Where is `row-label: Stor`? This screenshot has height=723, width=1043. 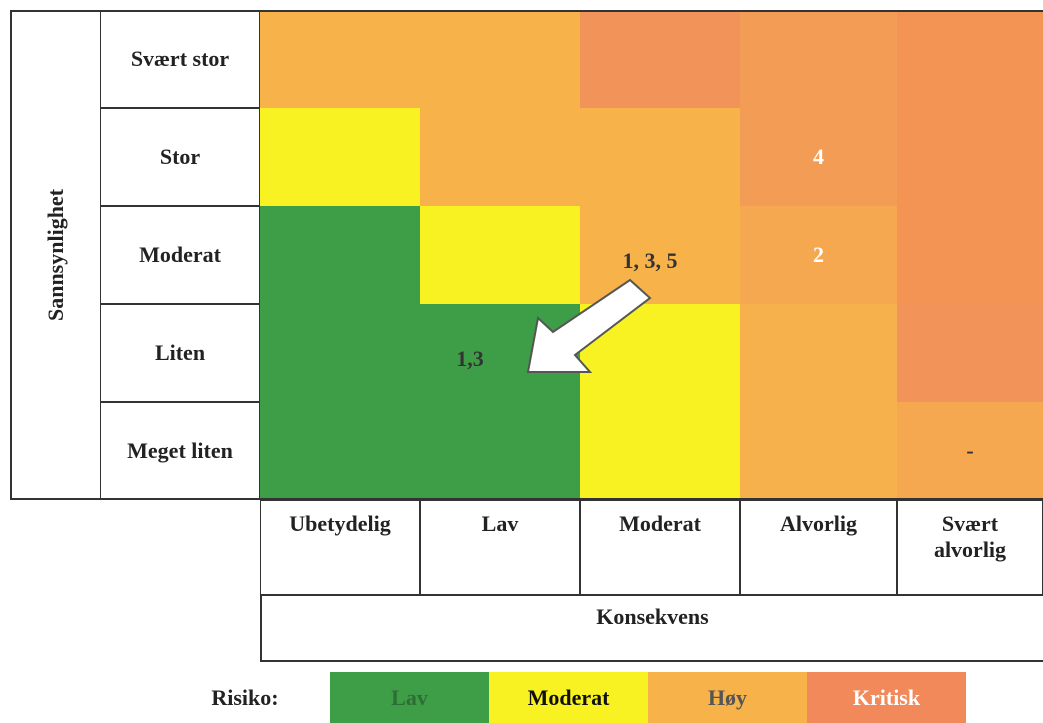 row-label: Stor is located at coordinates (180, 157).